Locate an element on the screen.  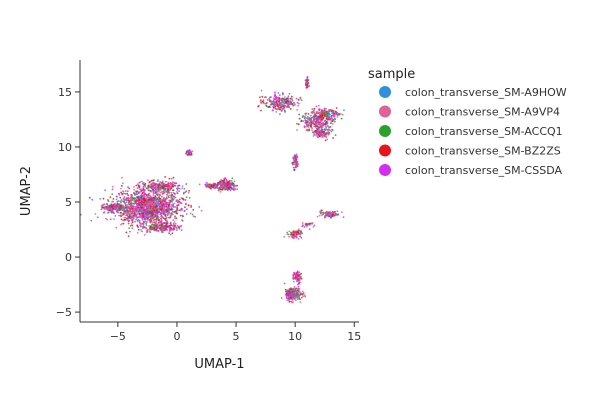
legend-label: colon_transverse_SM-CSSDA is located at coordinates (483, 170).